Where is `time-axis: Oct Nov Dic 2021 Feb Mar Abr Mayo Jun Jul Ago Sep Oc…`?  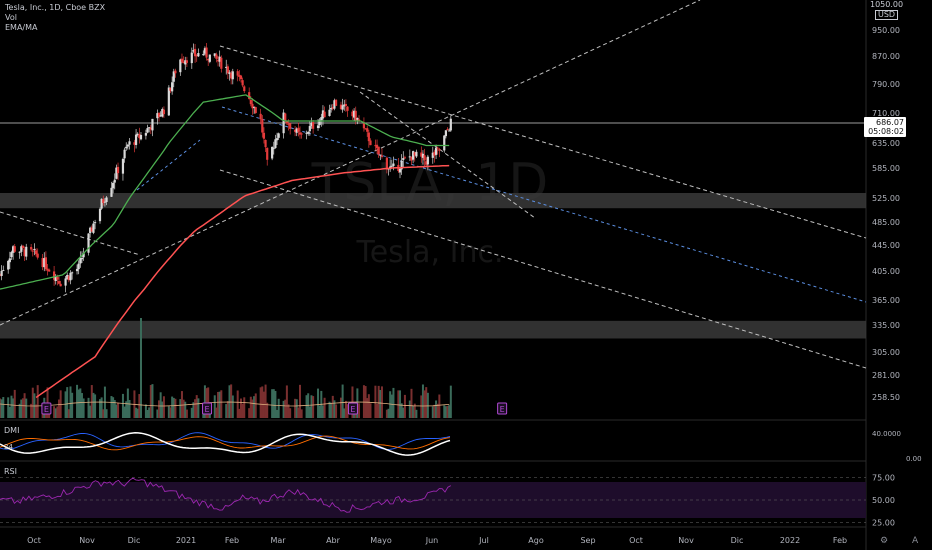 time-axis: Oct Nov Dic 2021 Feb Mar Abr Mayo Jun Jul Ago Sep Oc… is located at coordinates (437, 540).